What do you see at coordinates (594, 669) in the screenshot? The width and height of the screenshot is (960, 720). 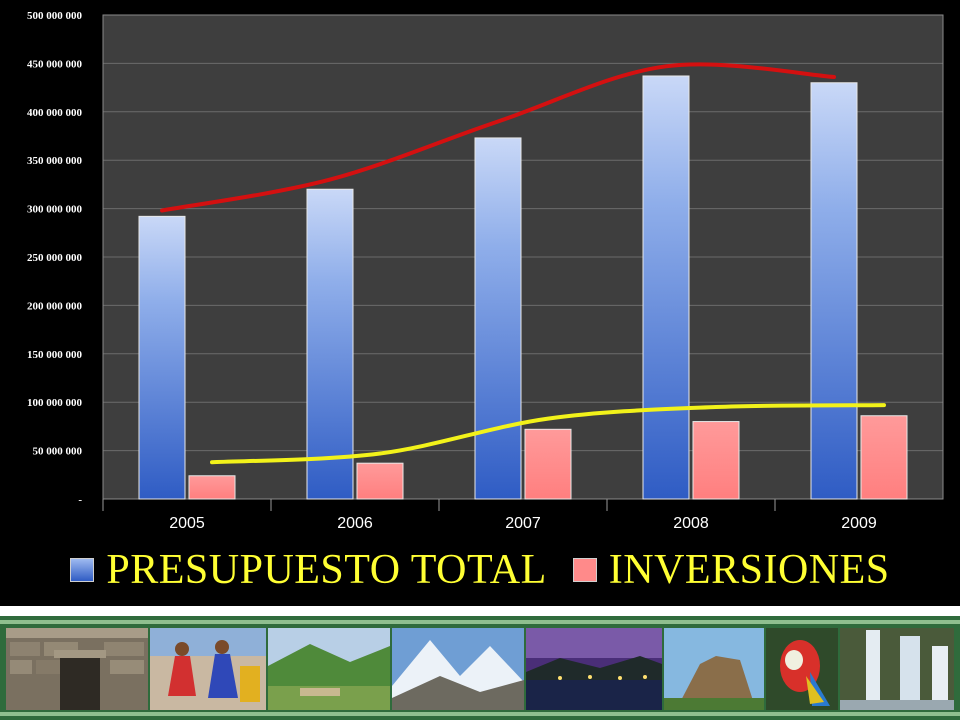 I see `night-lake-photo` at bounding box center [594, 669].